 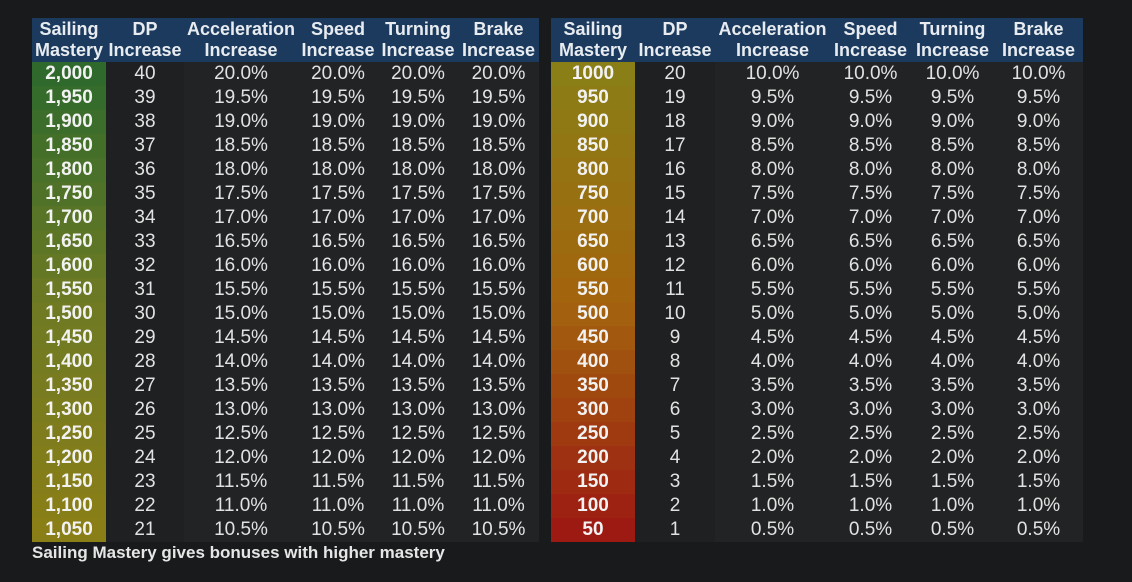 I want to click on table-row: 1,500 30 15.0% 15.0% 15.0% 15.0%, so click(x=285, y=314).